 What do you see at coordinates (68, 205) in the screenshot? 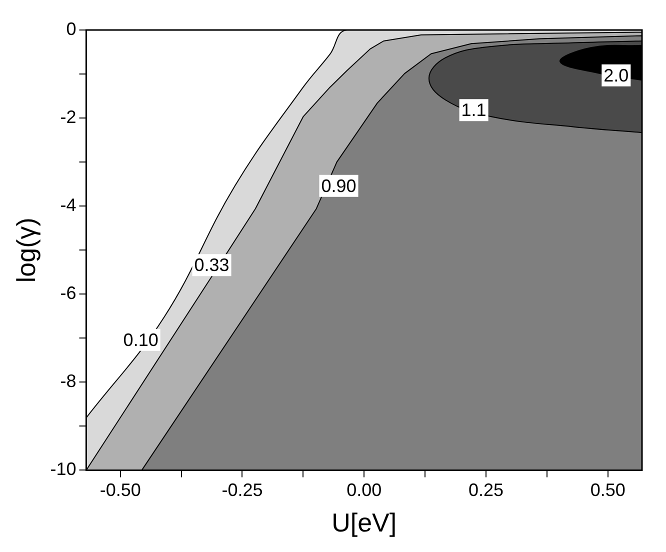
I see `y-tick-label: -4` at bounding box center [68, 205].